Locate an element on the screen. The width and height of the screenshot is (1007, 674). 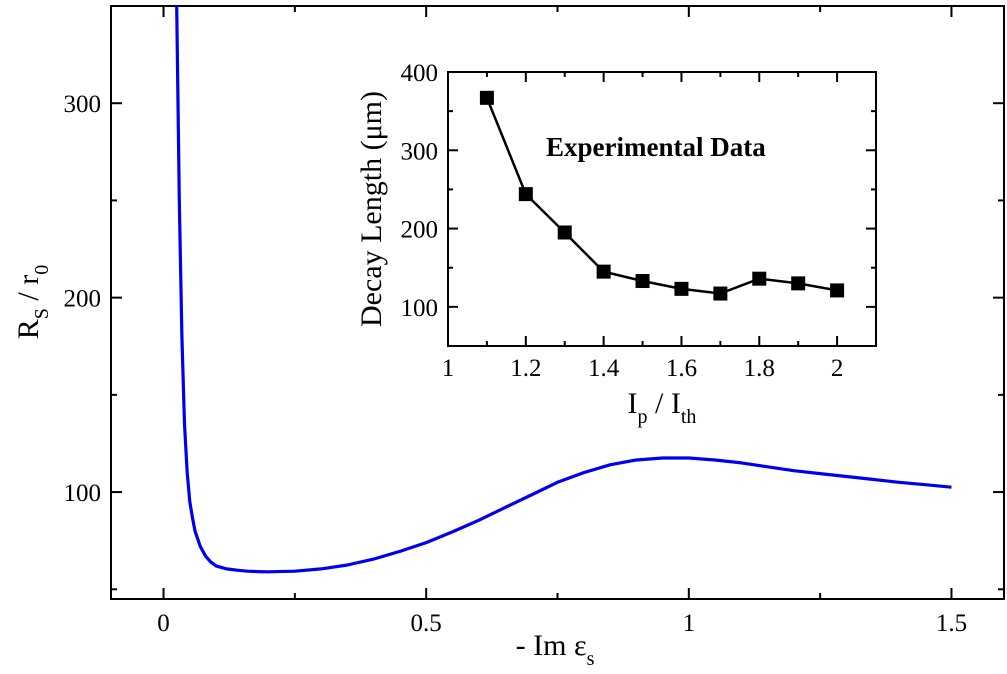
inset-y-tick-label: 200 is located at coordinates (420, 230).